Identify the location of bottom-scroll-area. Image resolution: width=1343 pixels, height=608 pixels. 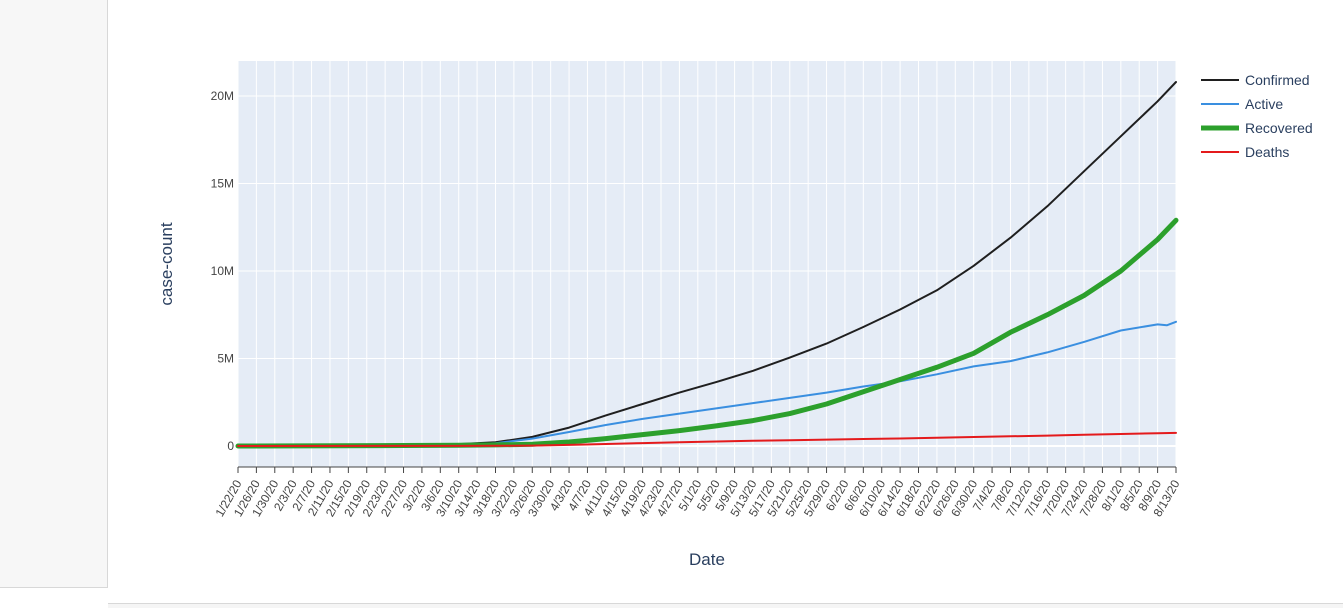
(725, 605).